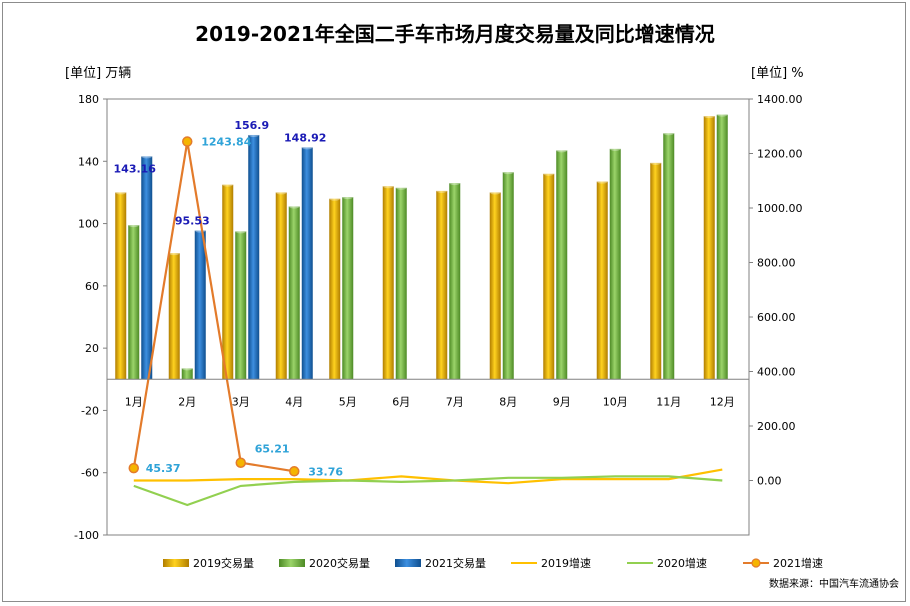  What do you see at coordinates (254, 257) in the screenshot?
I see `bar-2021交易量-3月` at bounding box center [254, 257].